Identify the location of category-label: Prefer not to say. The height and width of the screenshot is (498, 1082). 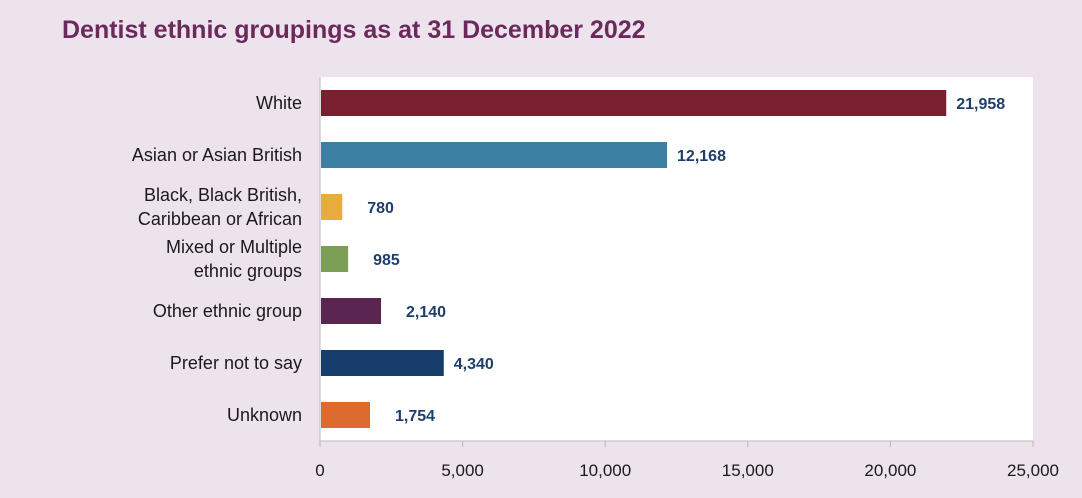
(236, 363).